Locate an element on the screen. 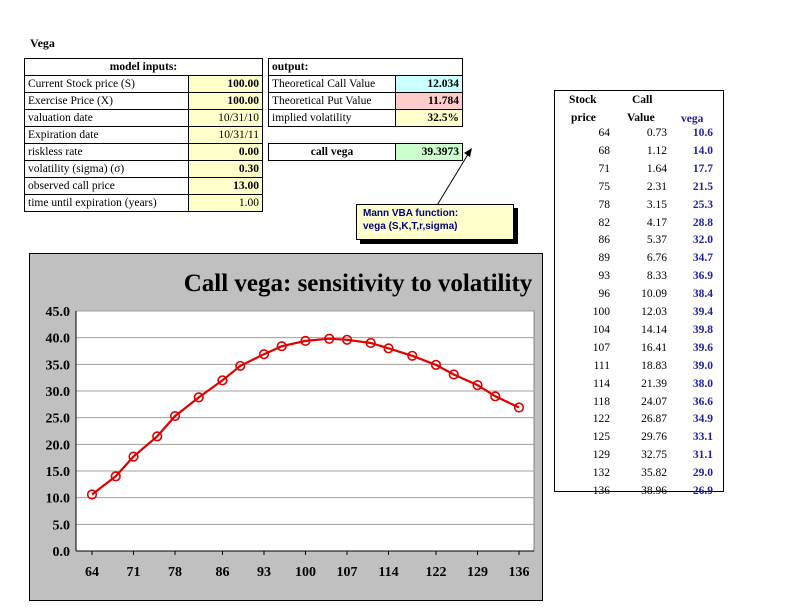 The width and height of the screenshot is (792, 612). stock-price-cell: 75 is located at coordinates (604, 186).